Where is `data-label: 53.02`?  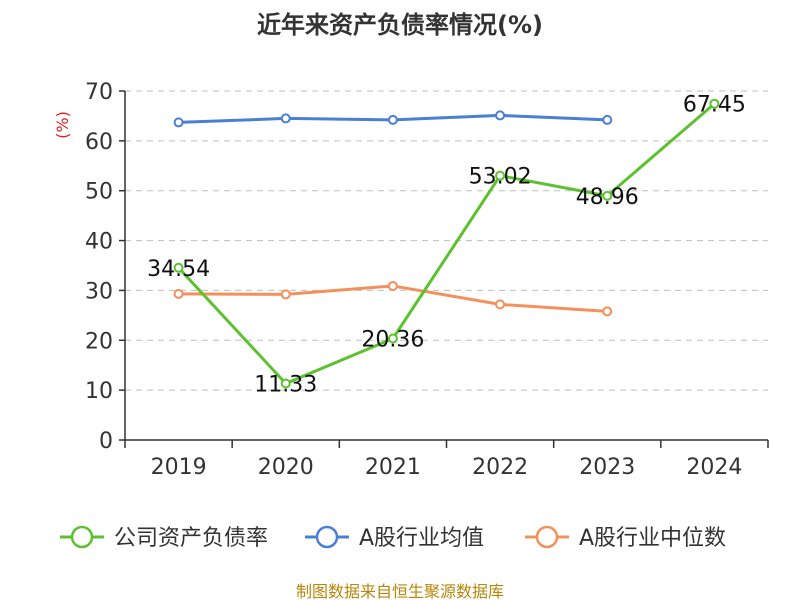 data-label: 53.02 is located at coordinates (500, 177).